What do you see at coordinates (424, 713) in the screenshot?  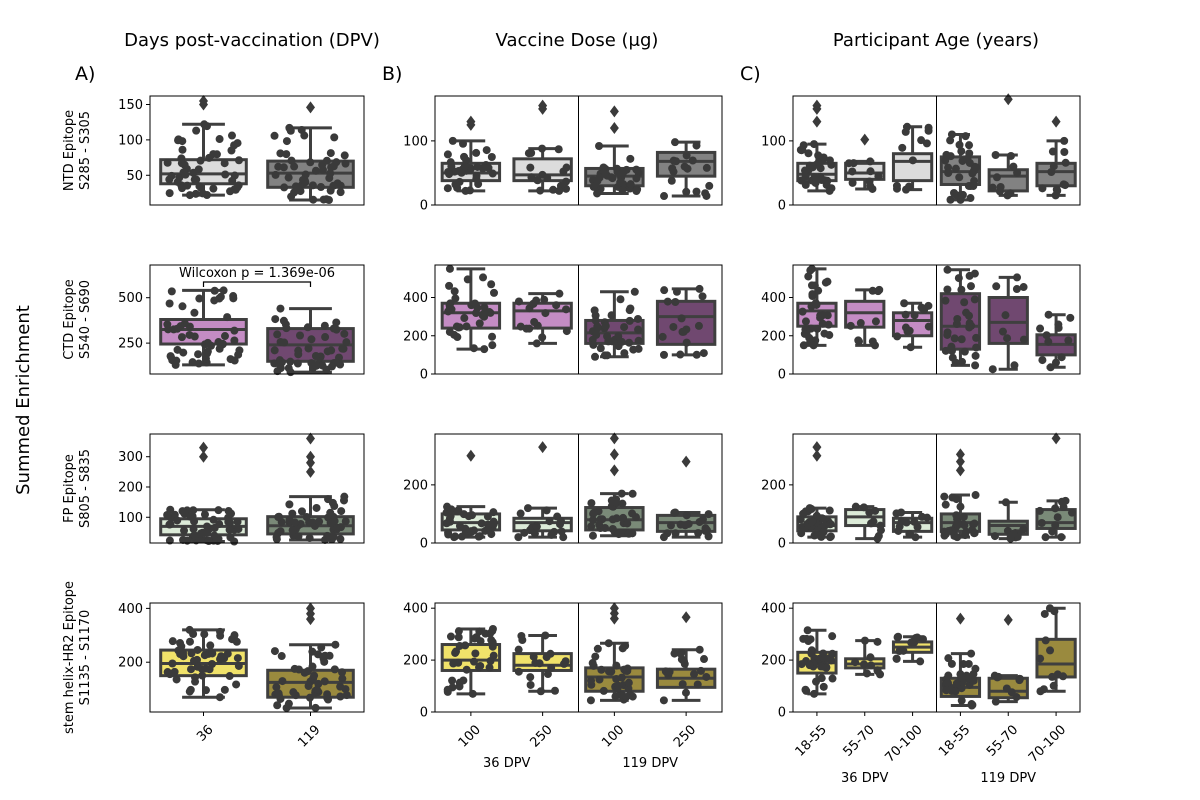 I see `y-tick-label: 0` at bounding box center [424, 713].